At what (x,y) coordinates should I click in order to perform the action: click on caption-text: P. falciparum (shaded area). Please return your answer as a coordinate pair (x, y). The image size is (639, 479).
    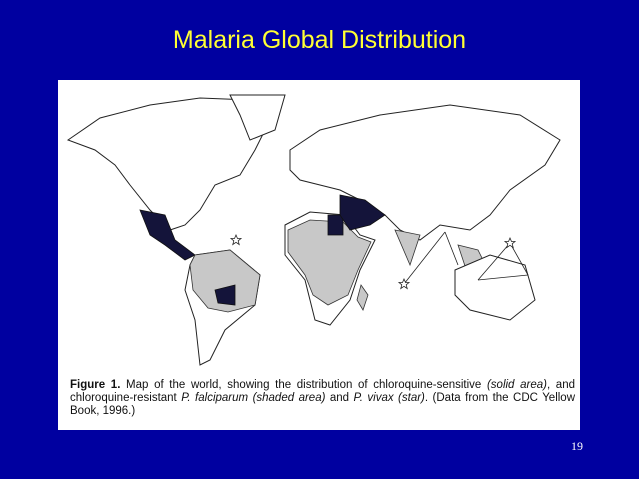
    Looking at the image, I should click on (253, 398).